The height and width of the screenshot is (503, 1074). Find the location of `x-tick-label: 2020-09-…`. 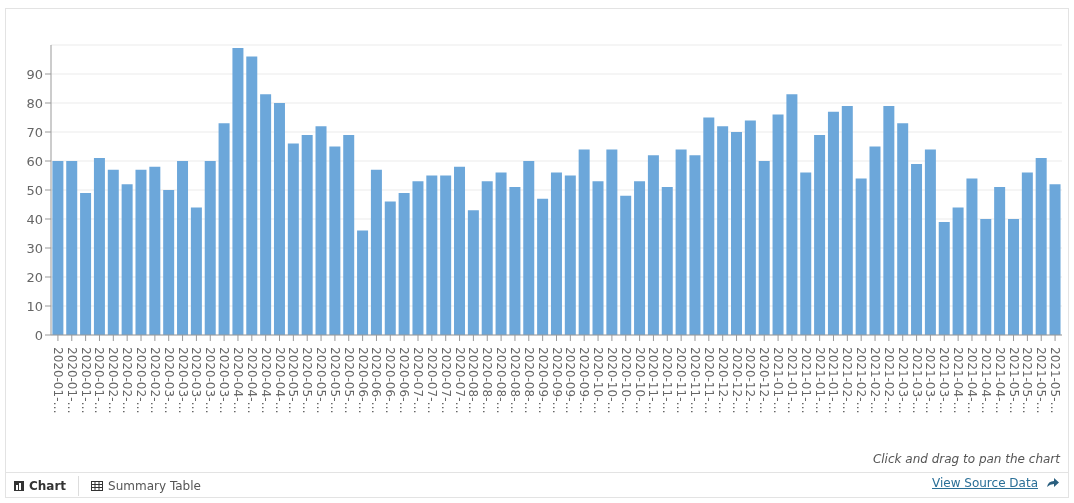

x-tick-label: 2020-09-… is located at coordinates (584, 380).